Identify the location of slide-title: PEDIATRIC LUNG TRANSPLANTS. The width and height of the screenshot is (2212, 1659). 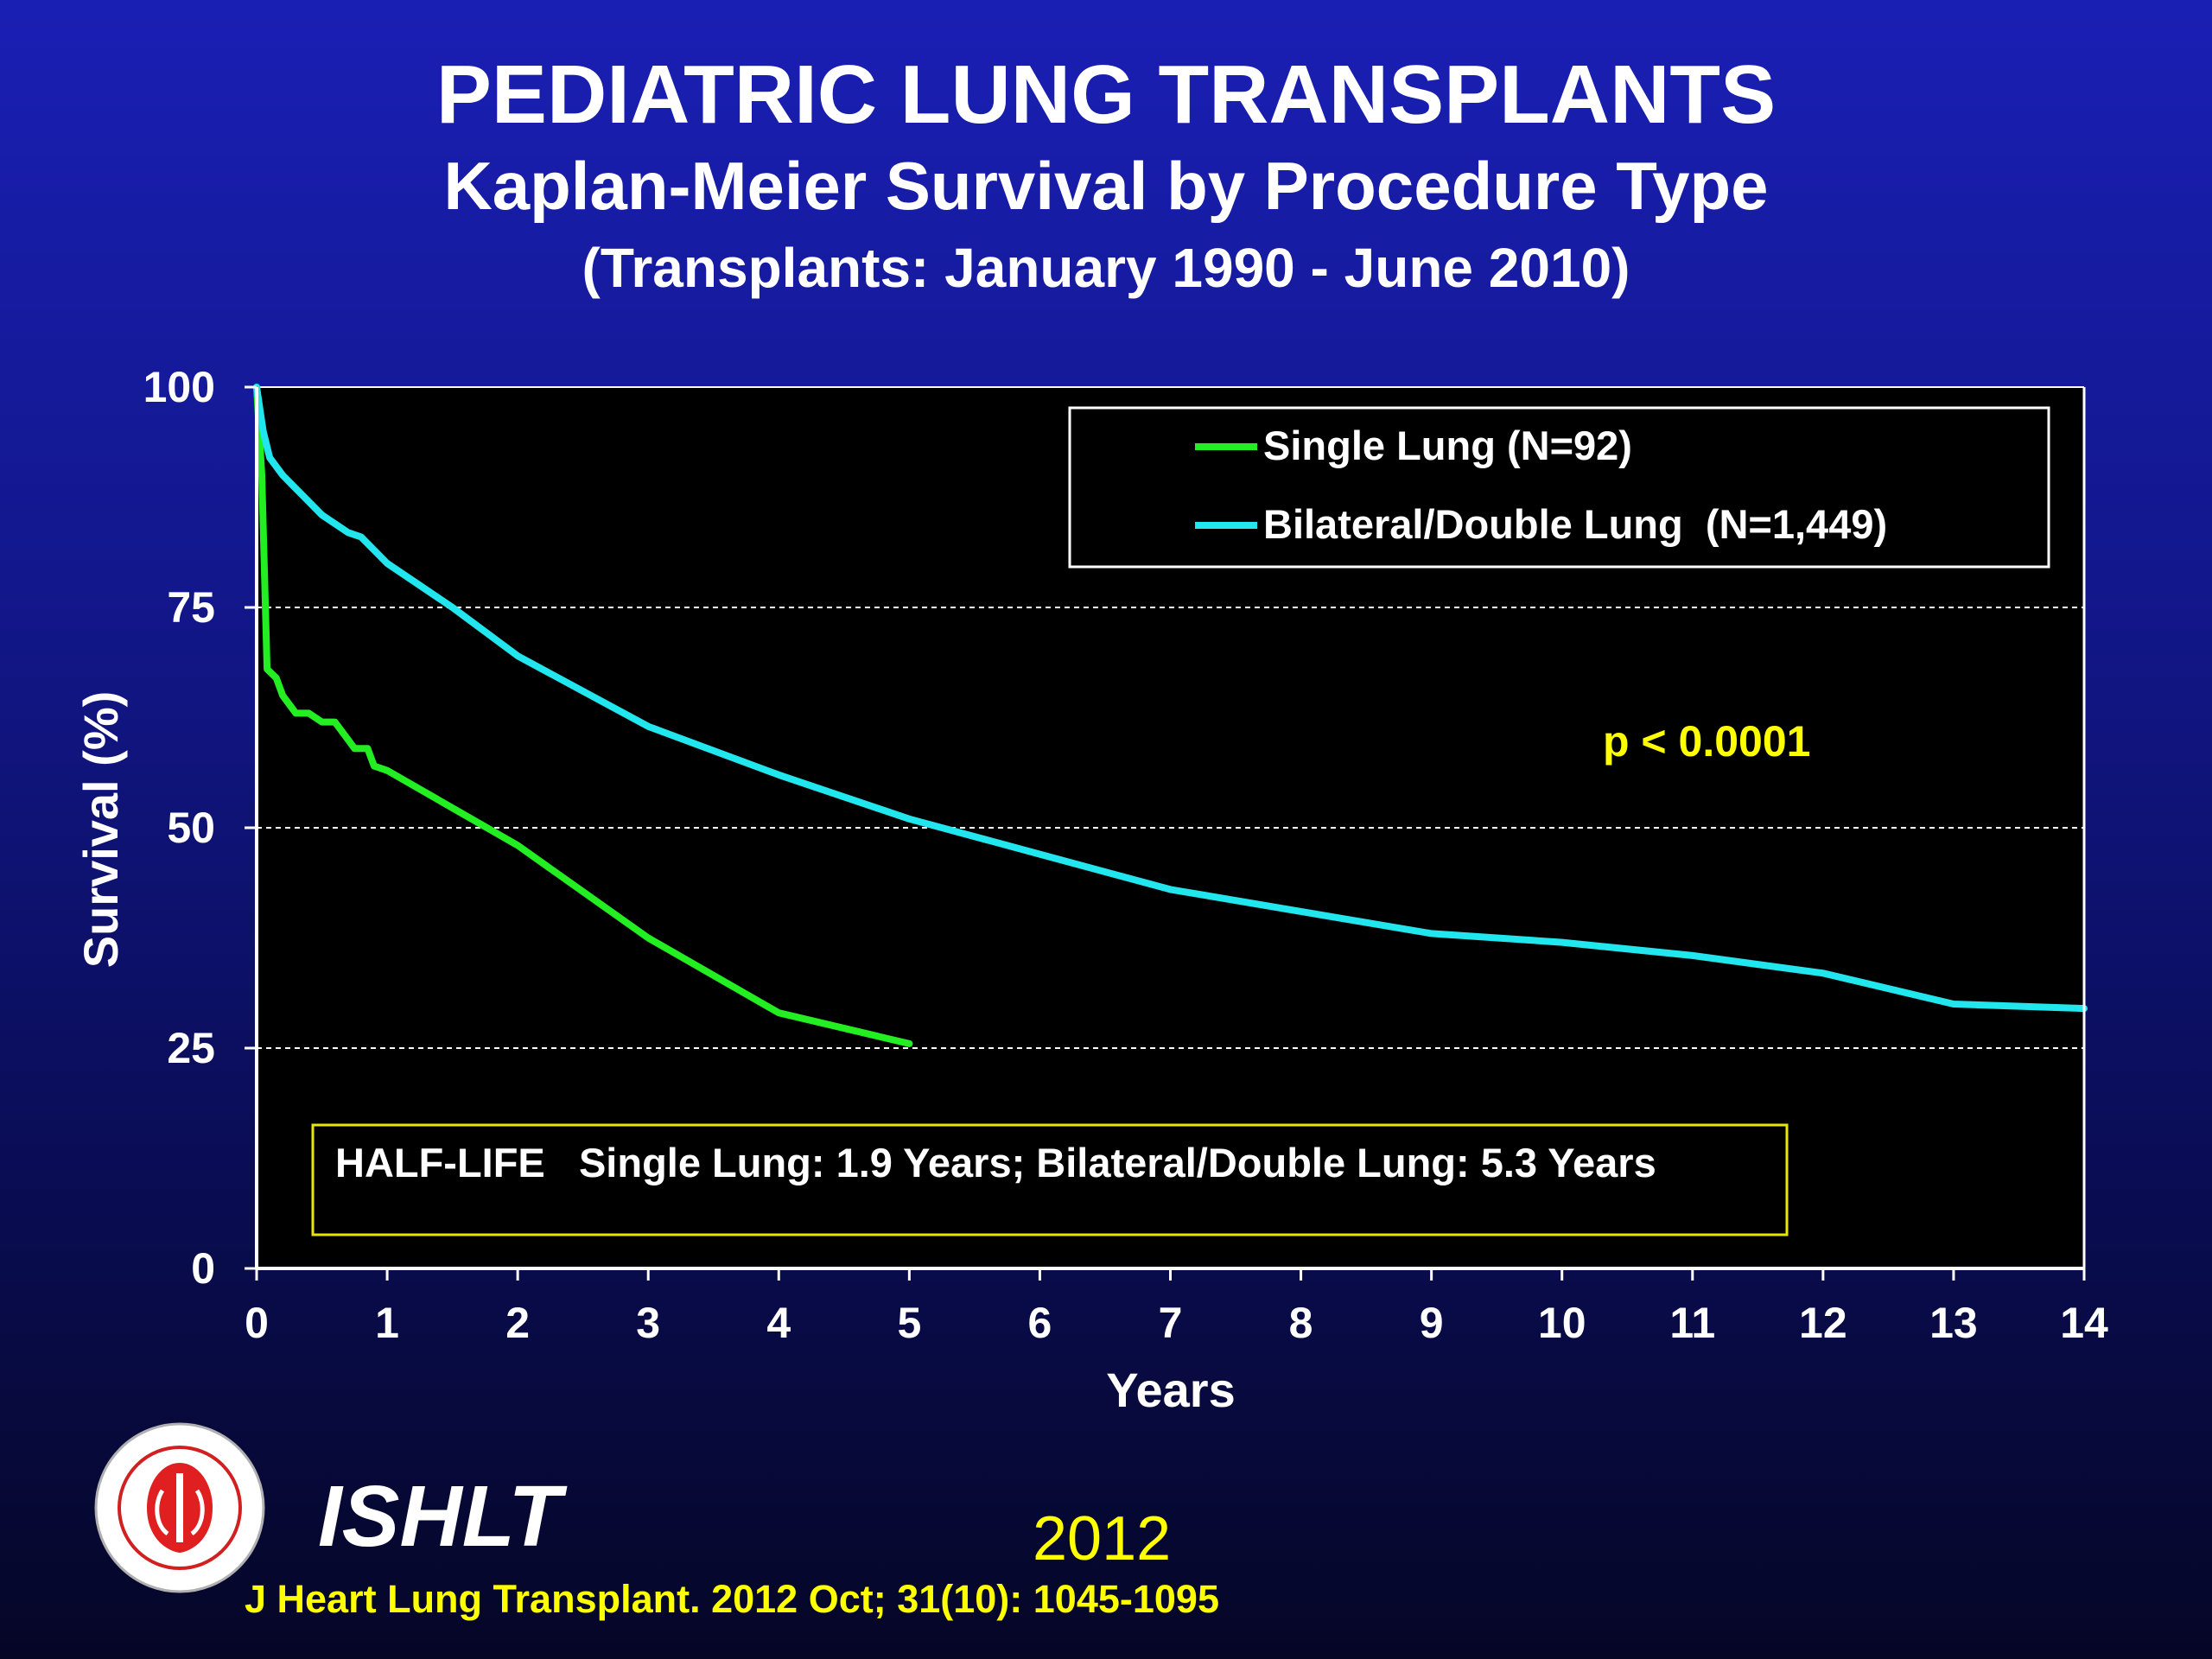
(1106, 94).